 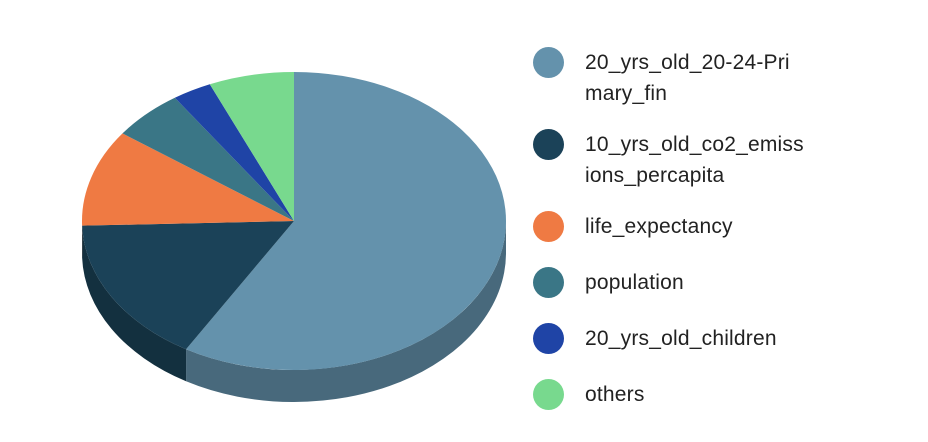 I want to click on pie-slice-10-yrs-old-co2-emissions-percapita, so click(x=188, y=285).